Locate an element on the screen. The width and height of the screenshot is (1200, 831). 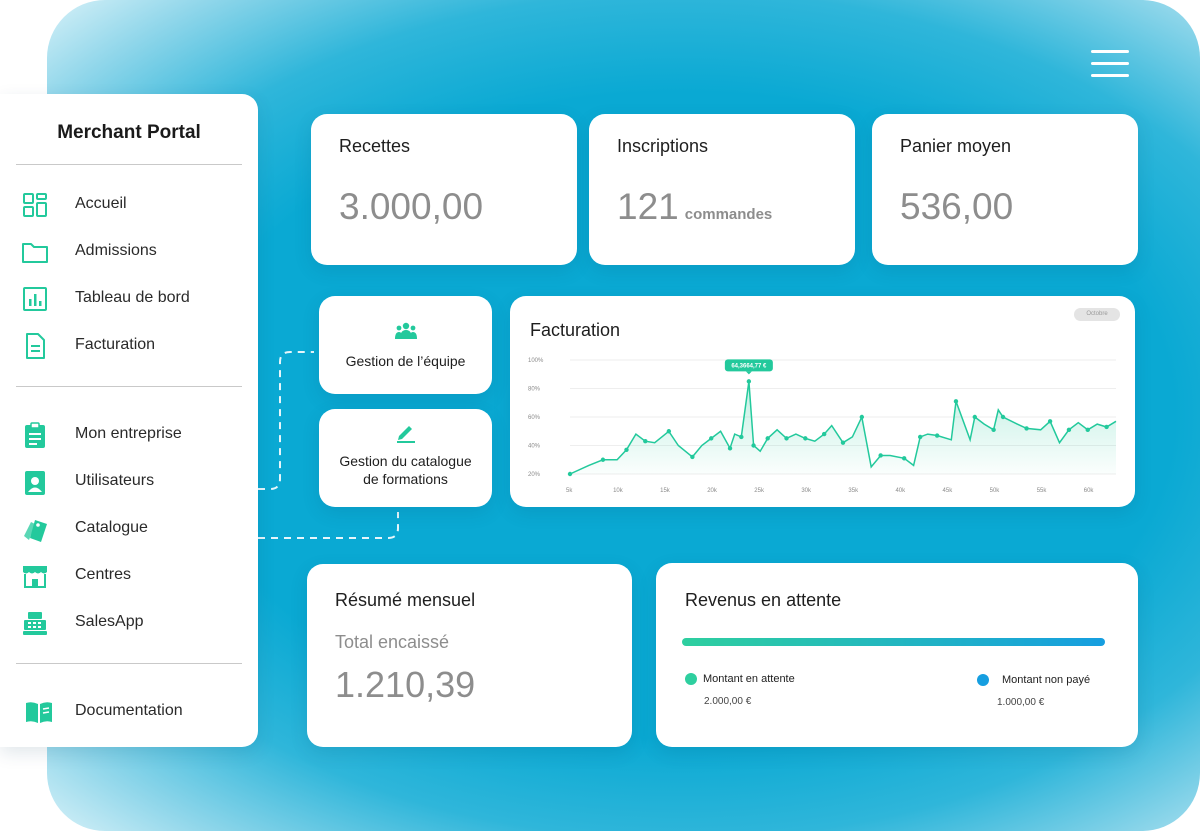
x-tick-label: 35k is located at coordinates (853, 491).